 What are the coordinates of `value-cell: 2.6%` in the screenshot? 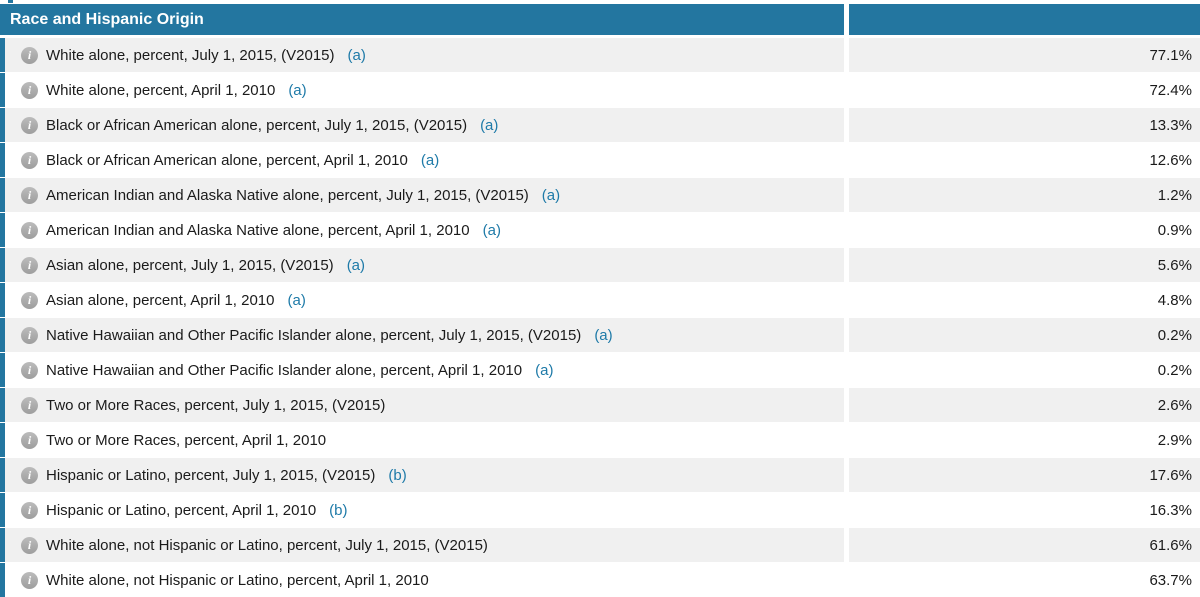 It's located at (1024, 405).